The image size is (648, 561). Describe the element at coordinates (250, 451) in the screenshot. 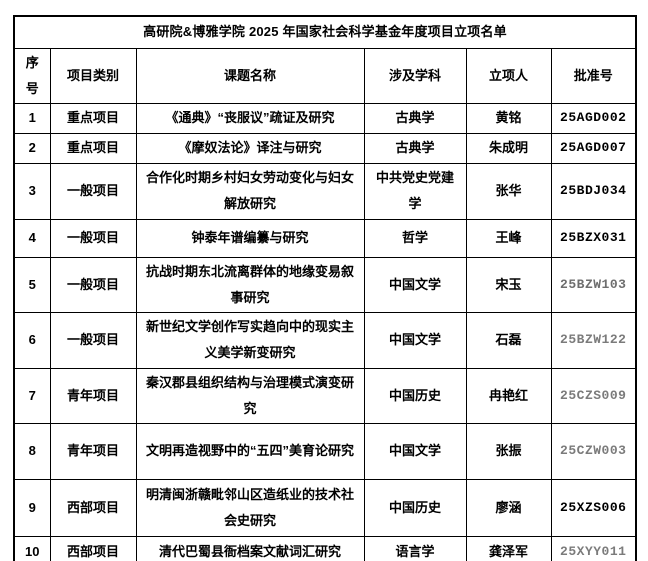

I see `topic-cell: 文明再造视野中的“五四”美育论研究` at that location.